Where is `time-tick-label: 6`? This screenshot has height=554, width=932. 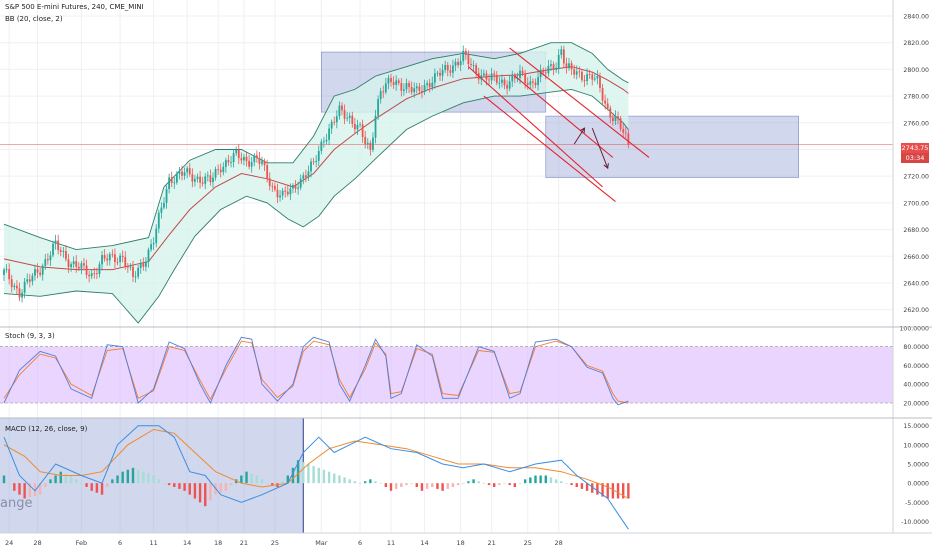 time-tick-label: 6 is located at coordinates (120, 543).